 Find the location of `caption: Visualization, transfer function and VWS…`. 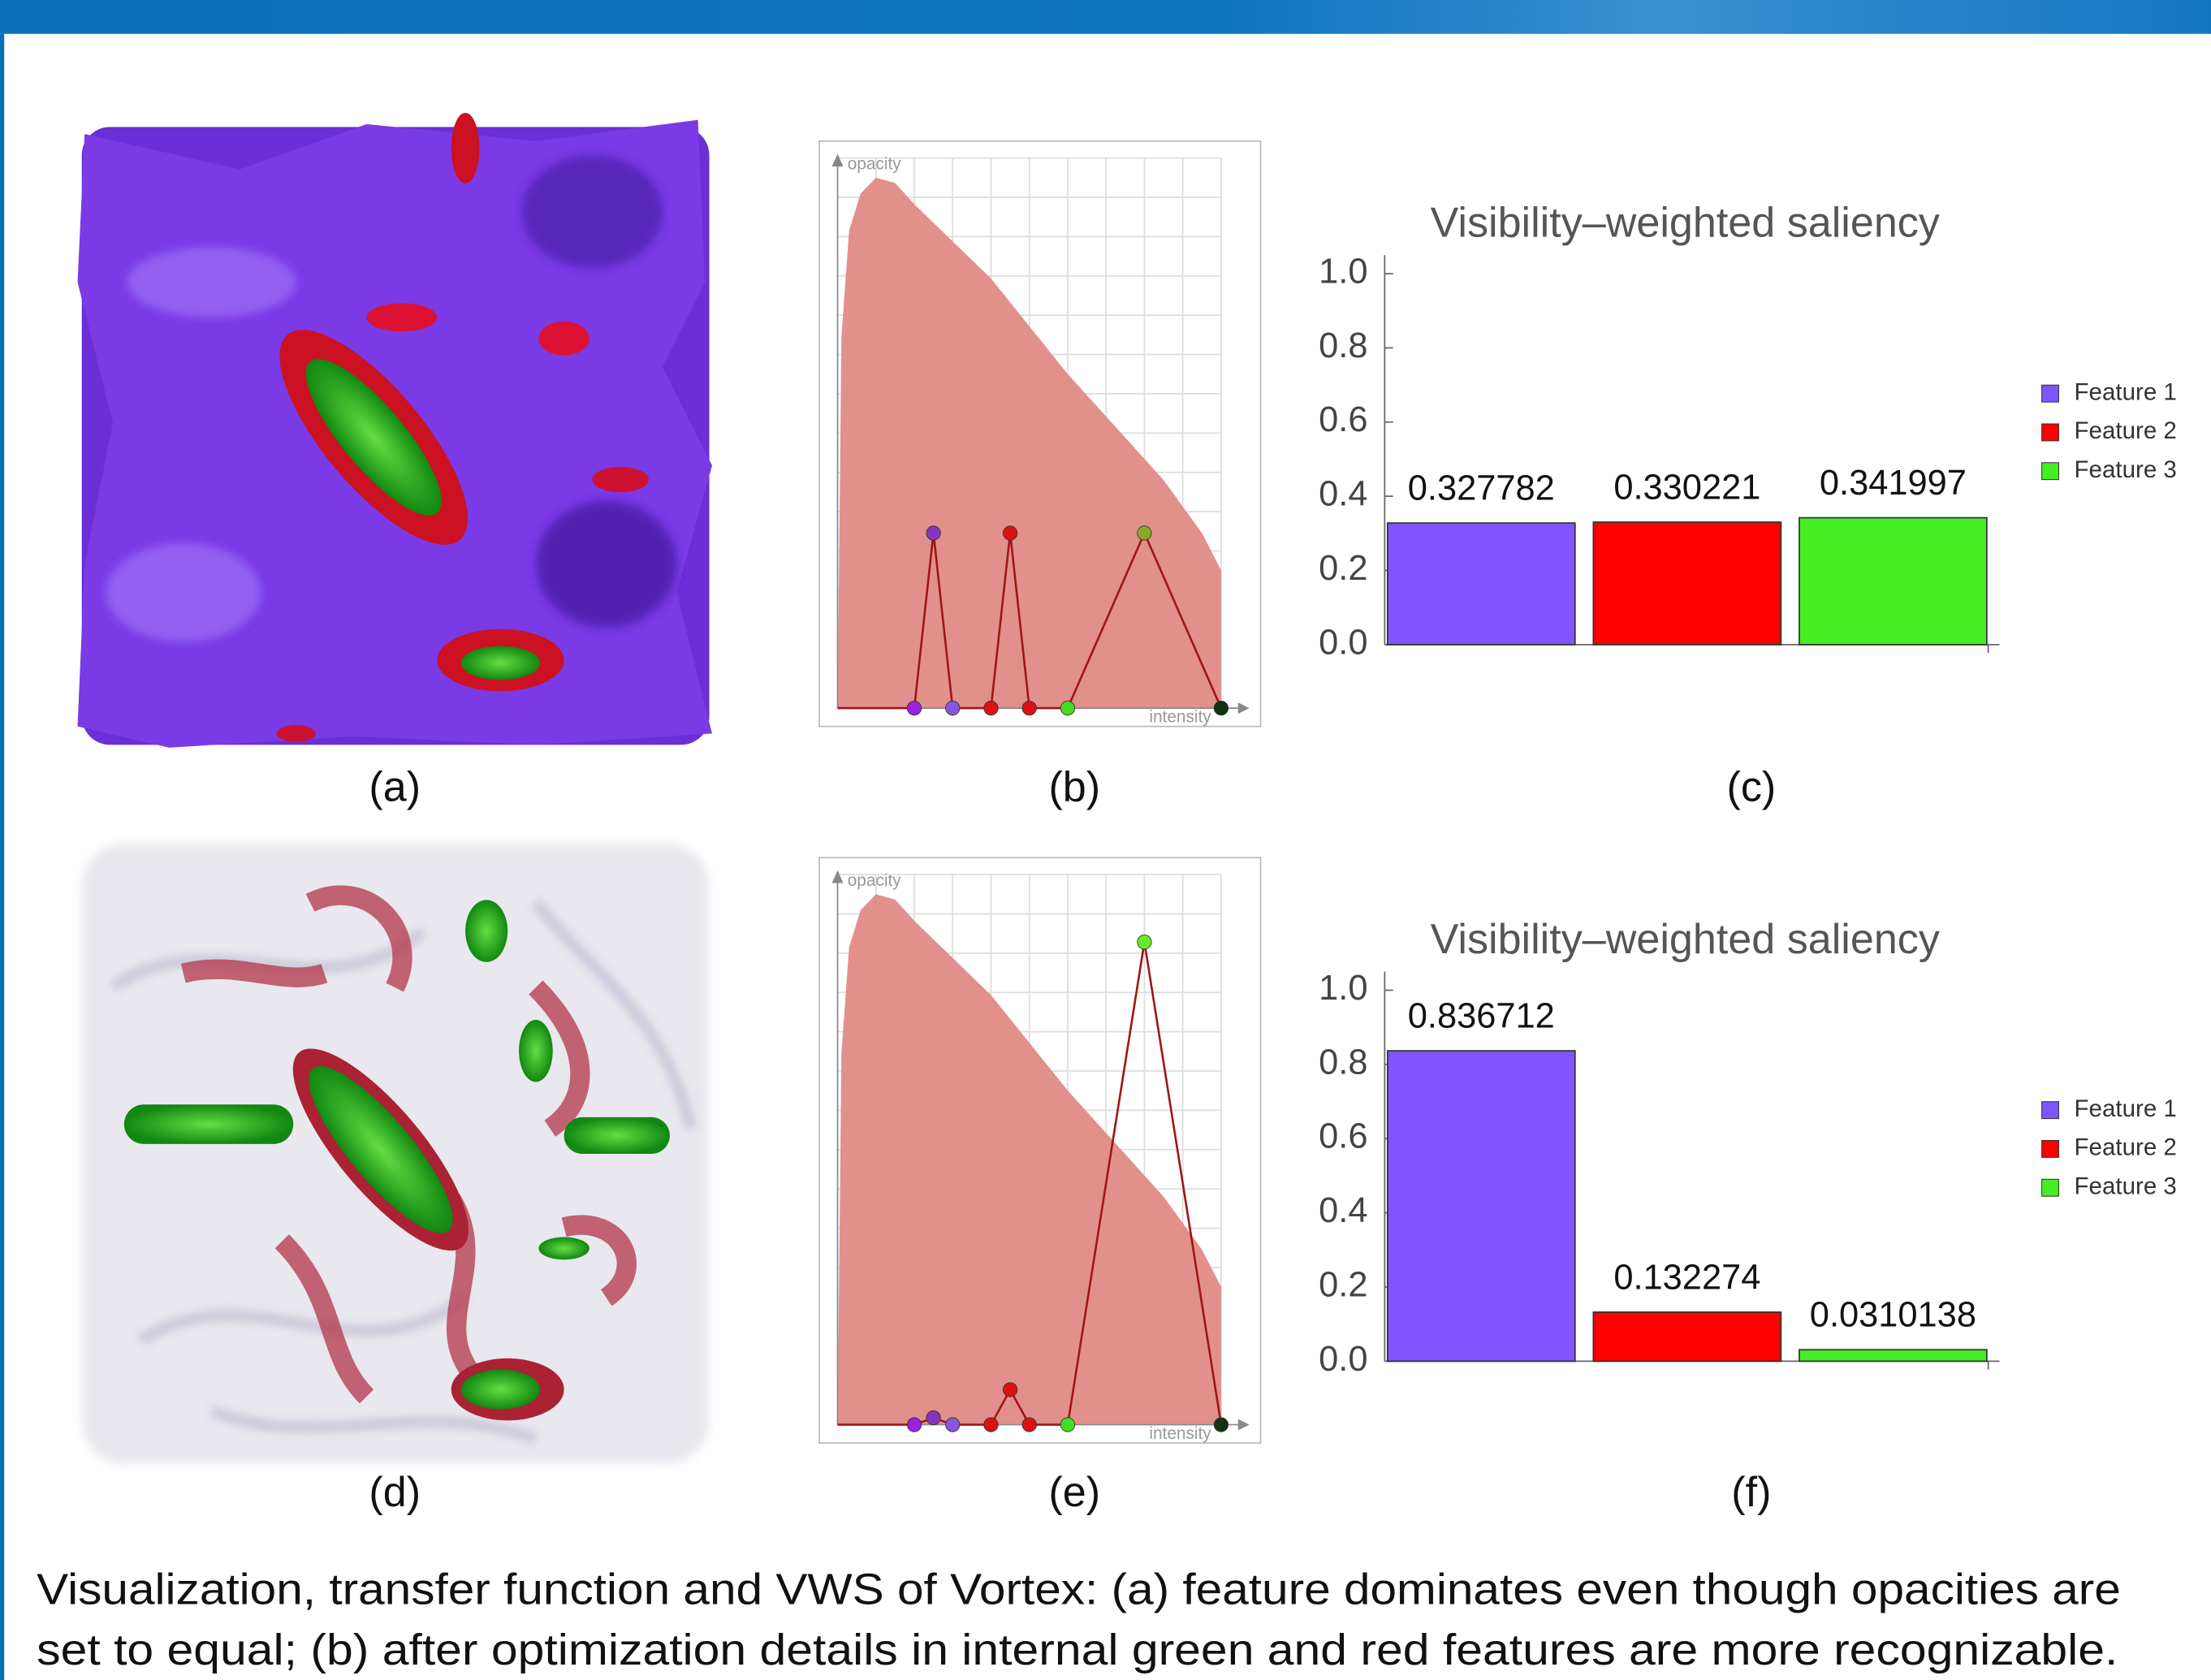

caption: Visualization, transfer function and VWS… is located at coordinates (1079, 1620).